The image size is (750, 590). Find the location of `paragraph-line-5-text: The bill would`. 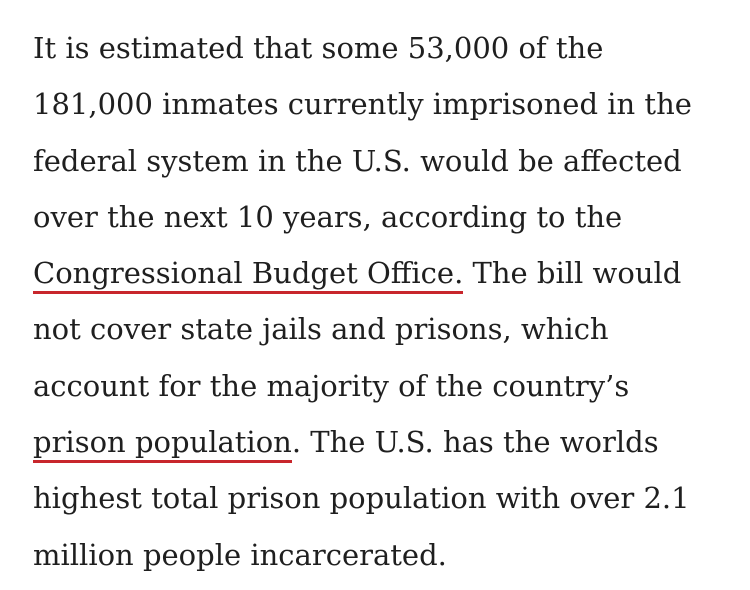

paragraph-line-5-text: The bill would is located at coordinates (572, 273).